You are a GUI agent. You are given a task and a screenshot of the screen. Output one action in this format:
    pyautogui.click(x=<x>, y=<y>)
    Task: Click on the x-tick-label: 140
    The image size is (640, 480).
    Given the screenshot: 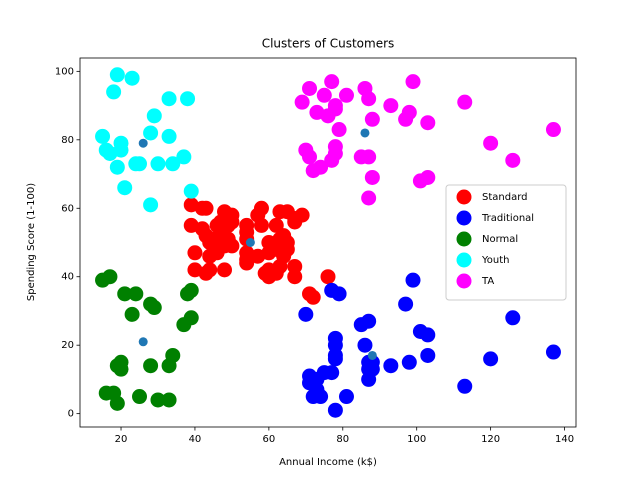 What is the action you would take?
    pyautogui.click(x=564, y=439)
    